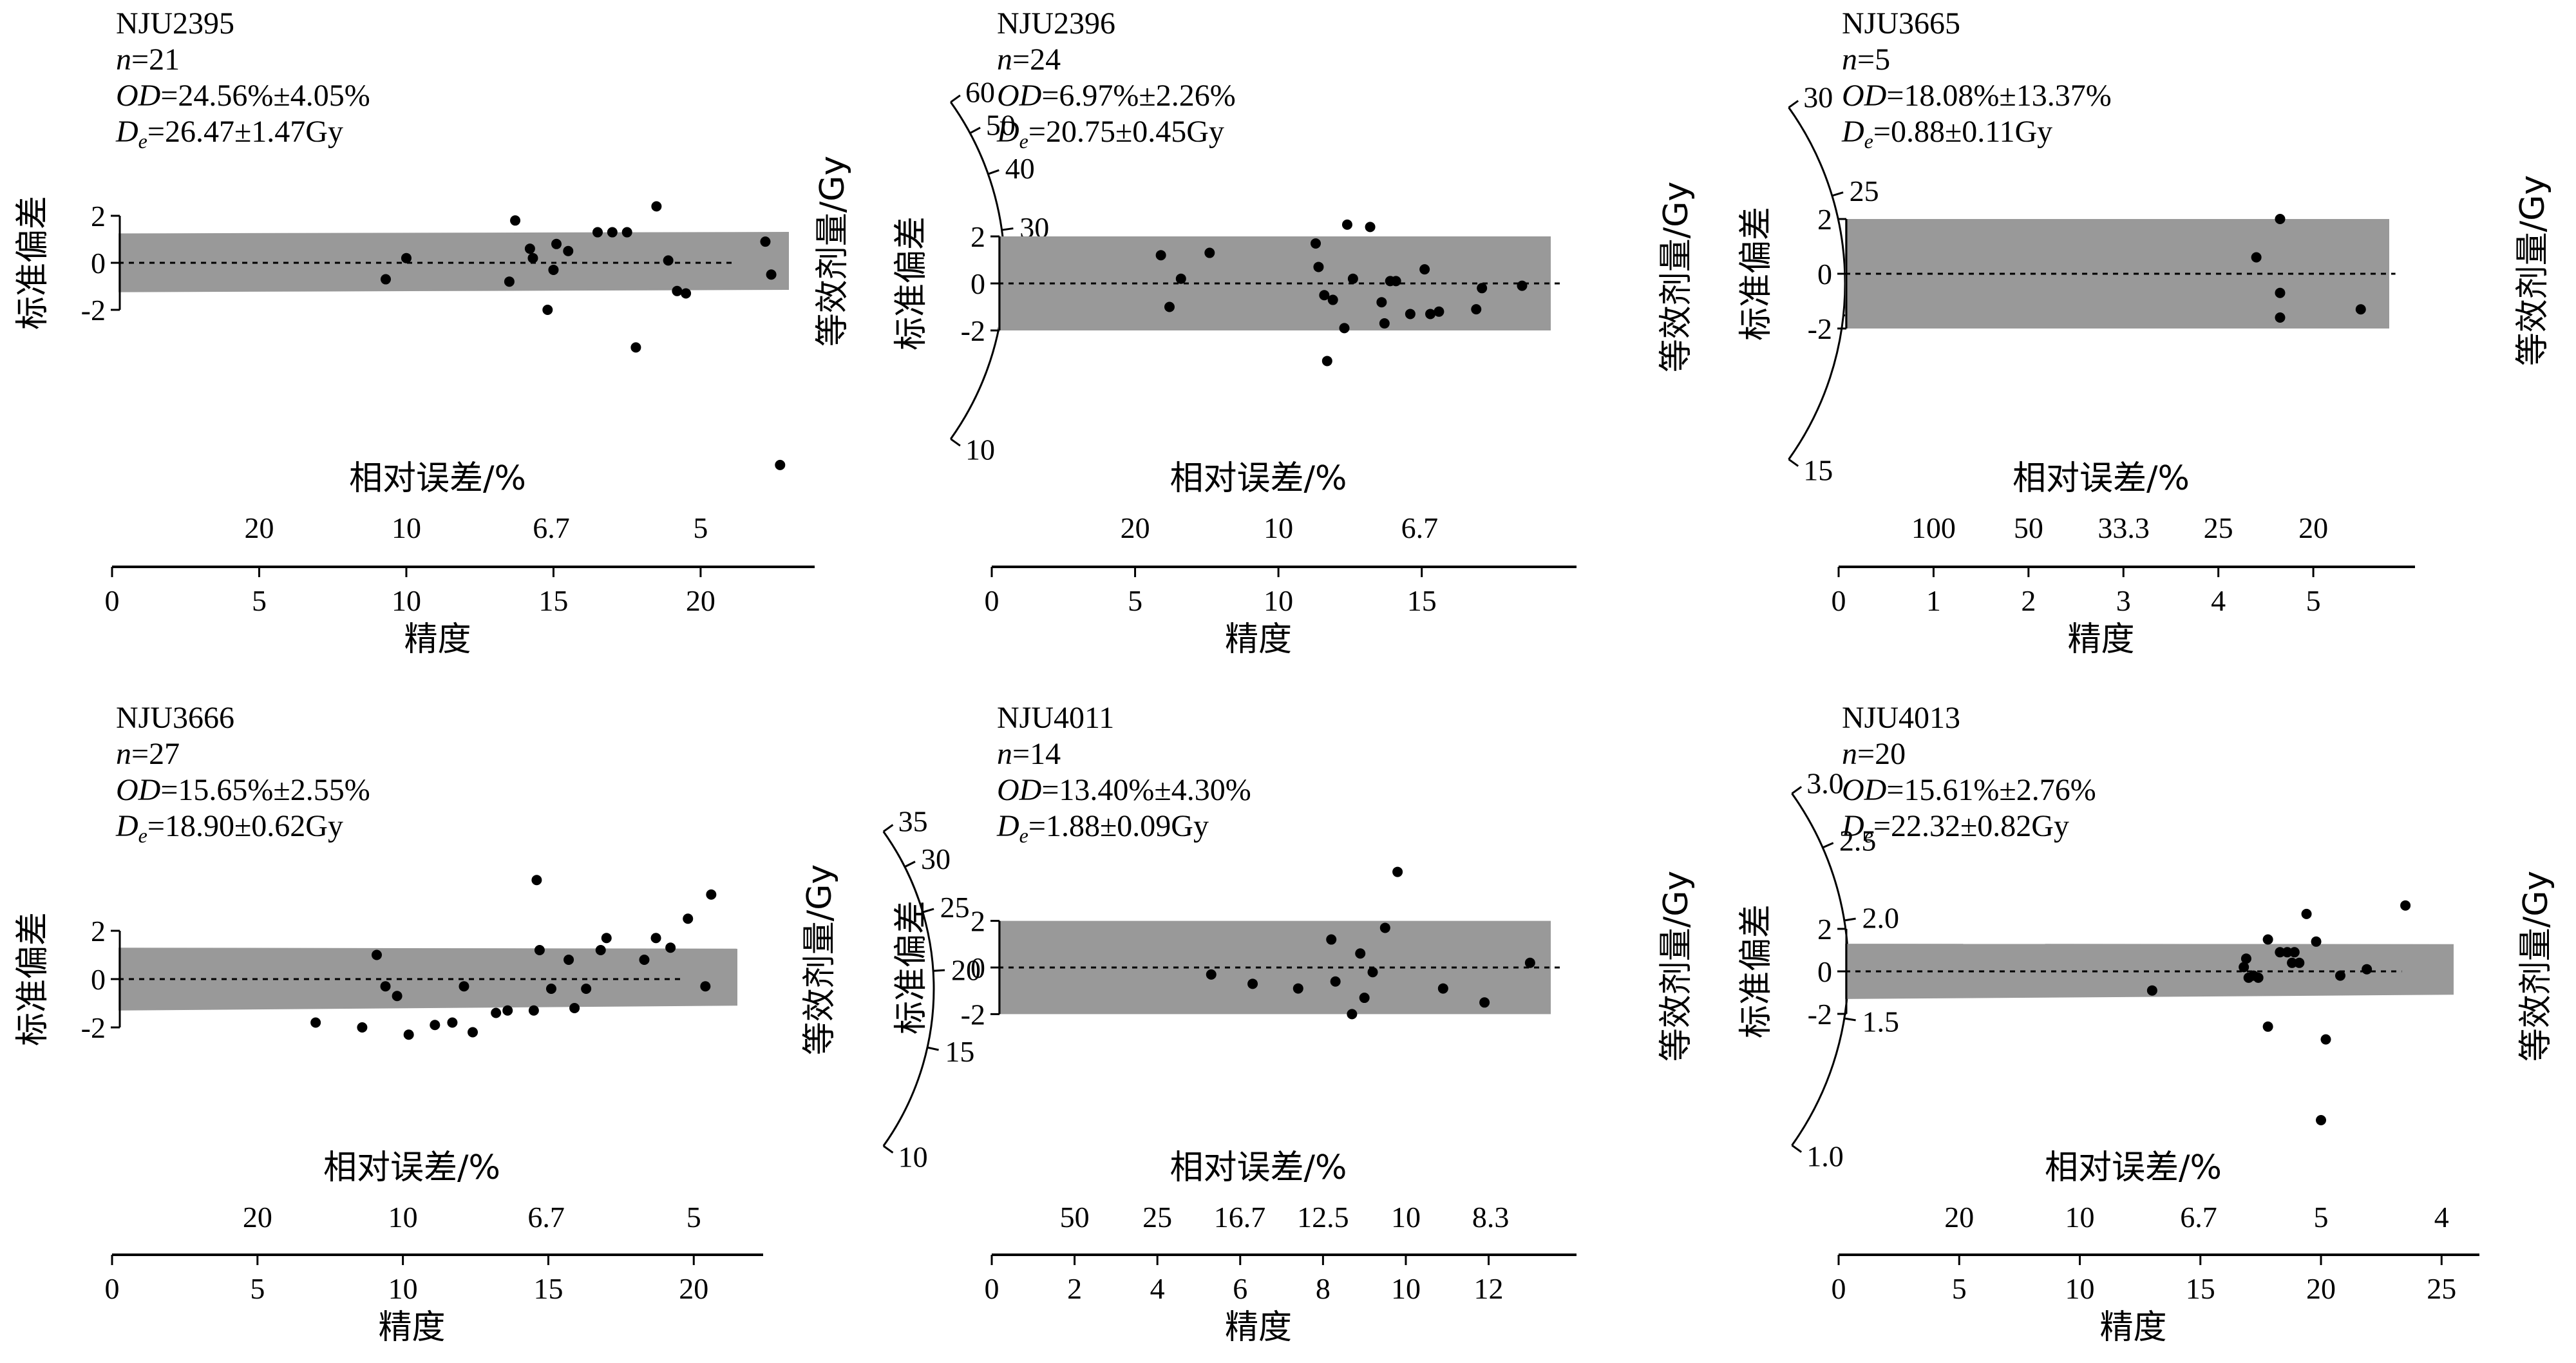 This screenshot has width=2576, height=1363. What do you see at coordinates (1901, 23) in the screenshot?
I see `sample-id: NJU3665` at bounding box center [1901, 23].